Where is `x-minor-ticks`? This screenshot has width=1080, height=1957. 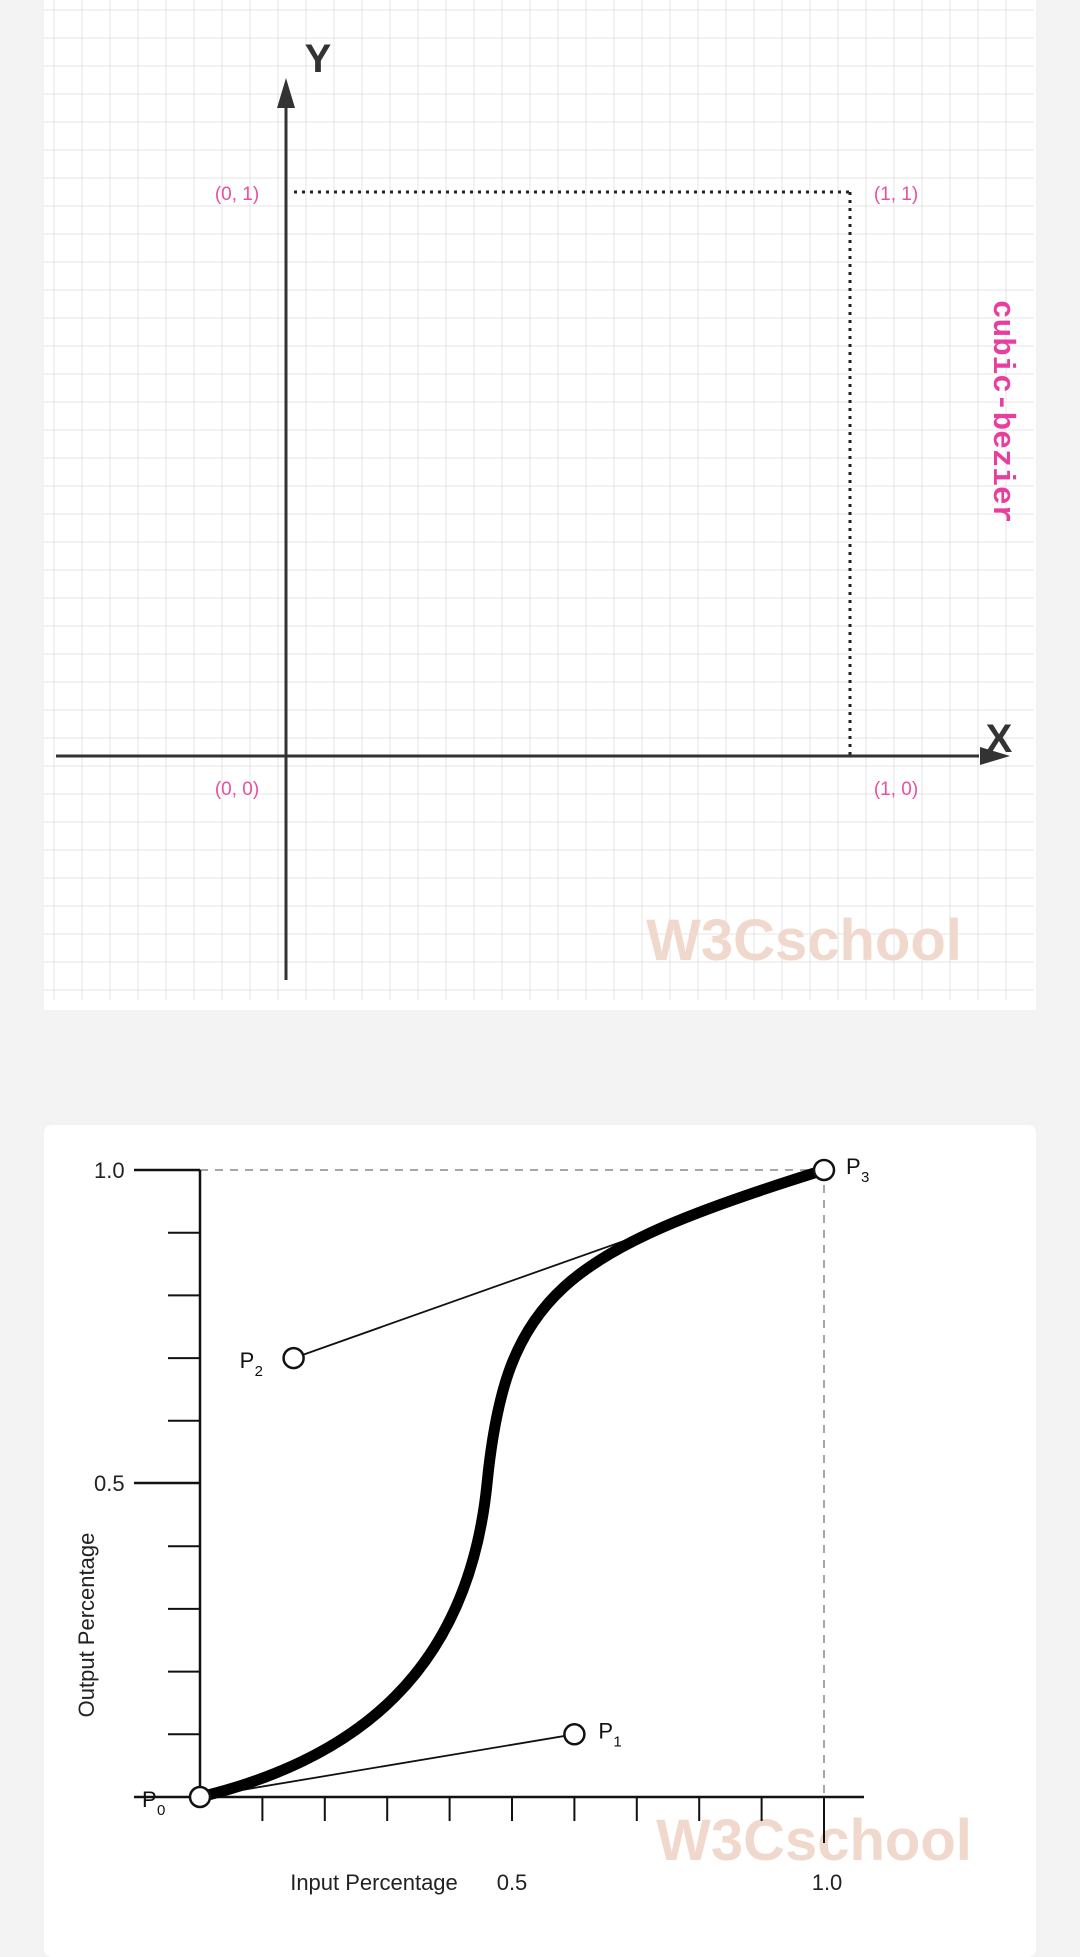
x-minor-ticks is located at coordinates (543, 1820).